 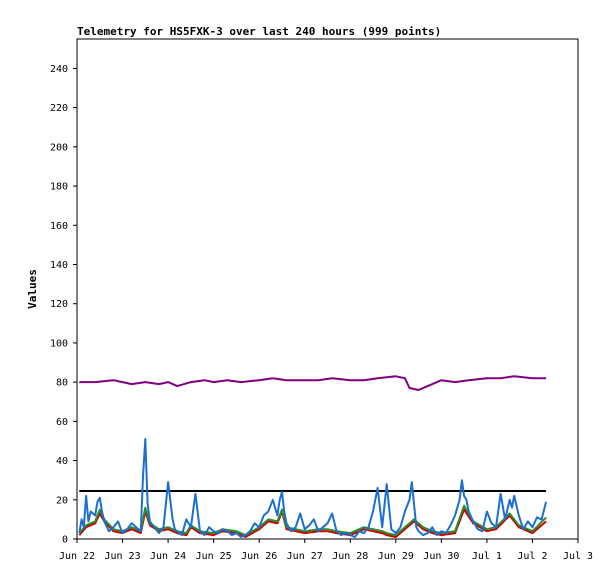 What do you see at coordinates (350, 556) in the screenshot?
I see `x-tick-label: Jun 28` at bounding box center [350, 556].